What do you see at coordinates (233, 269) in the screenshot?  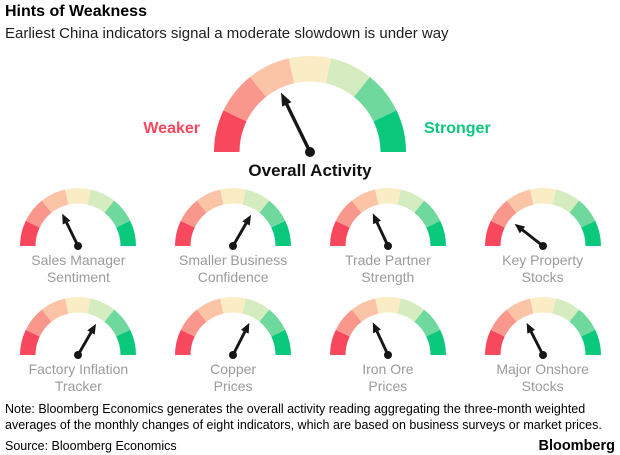 I see `indicator-label: Smaller Business Confidence` at bounding box center [233, 269].